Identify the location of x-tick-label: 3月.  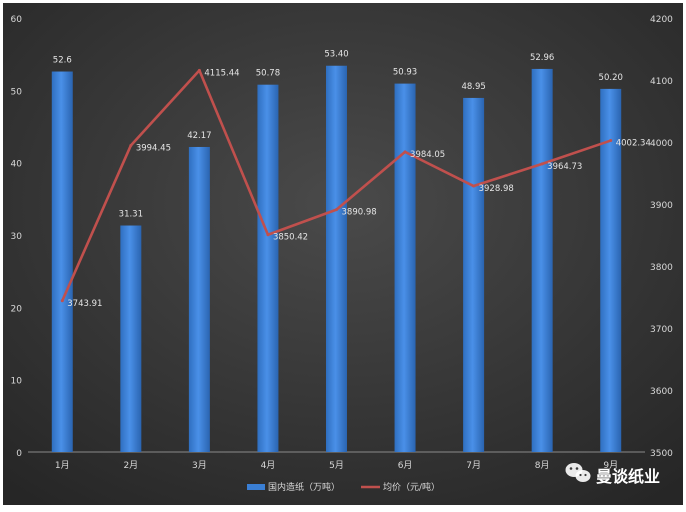
(199, 465).